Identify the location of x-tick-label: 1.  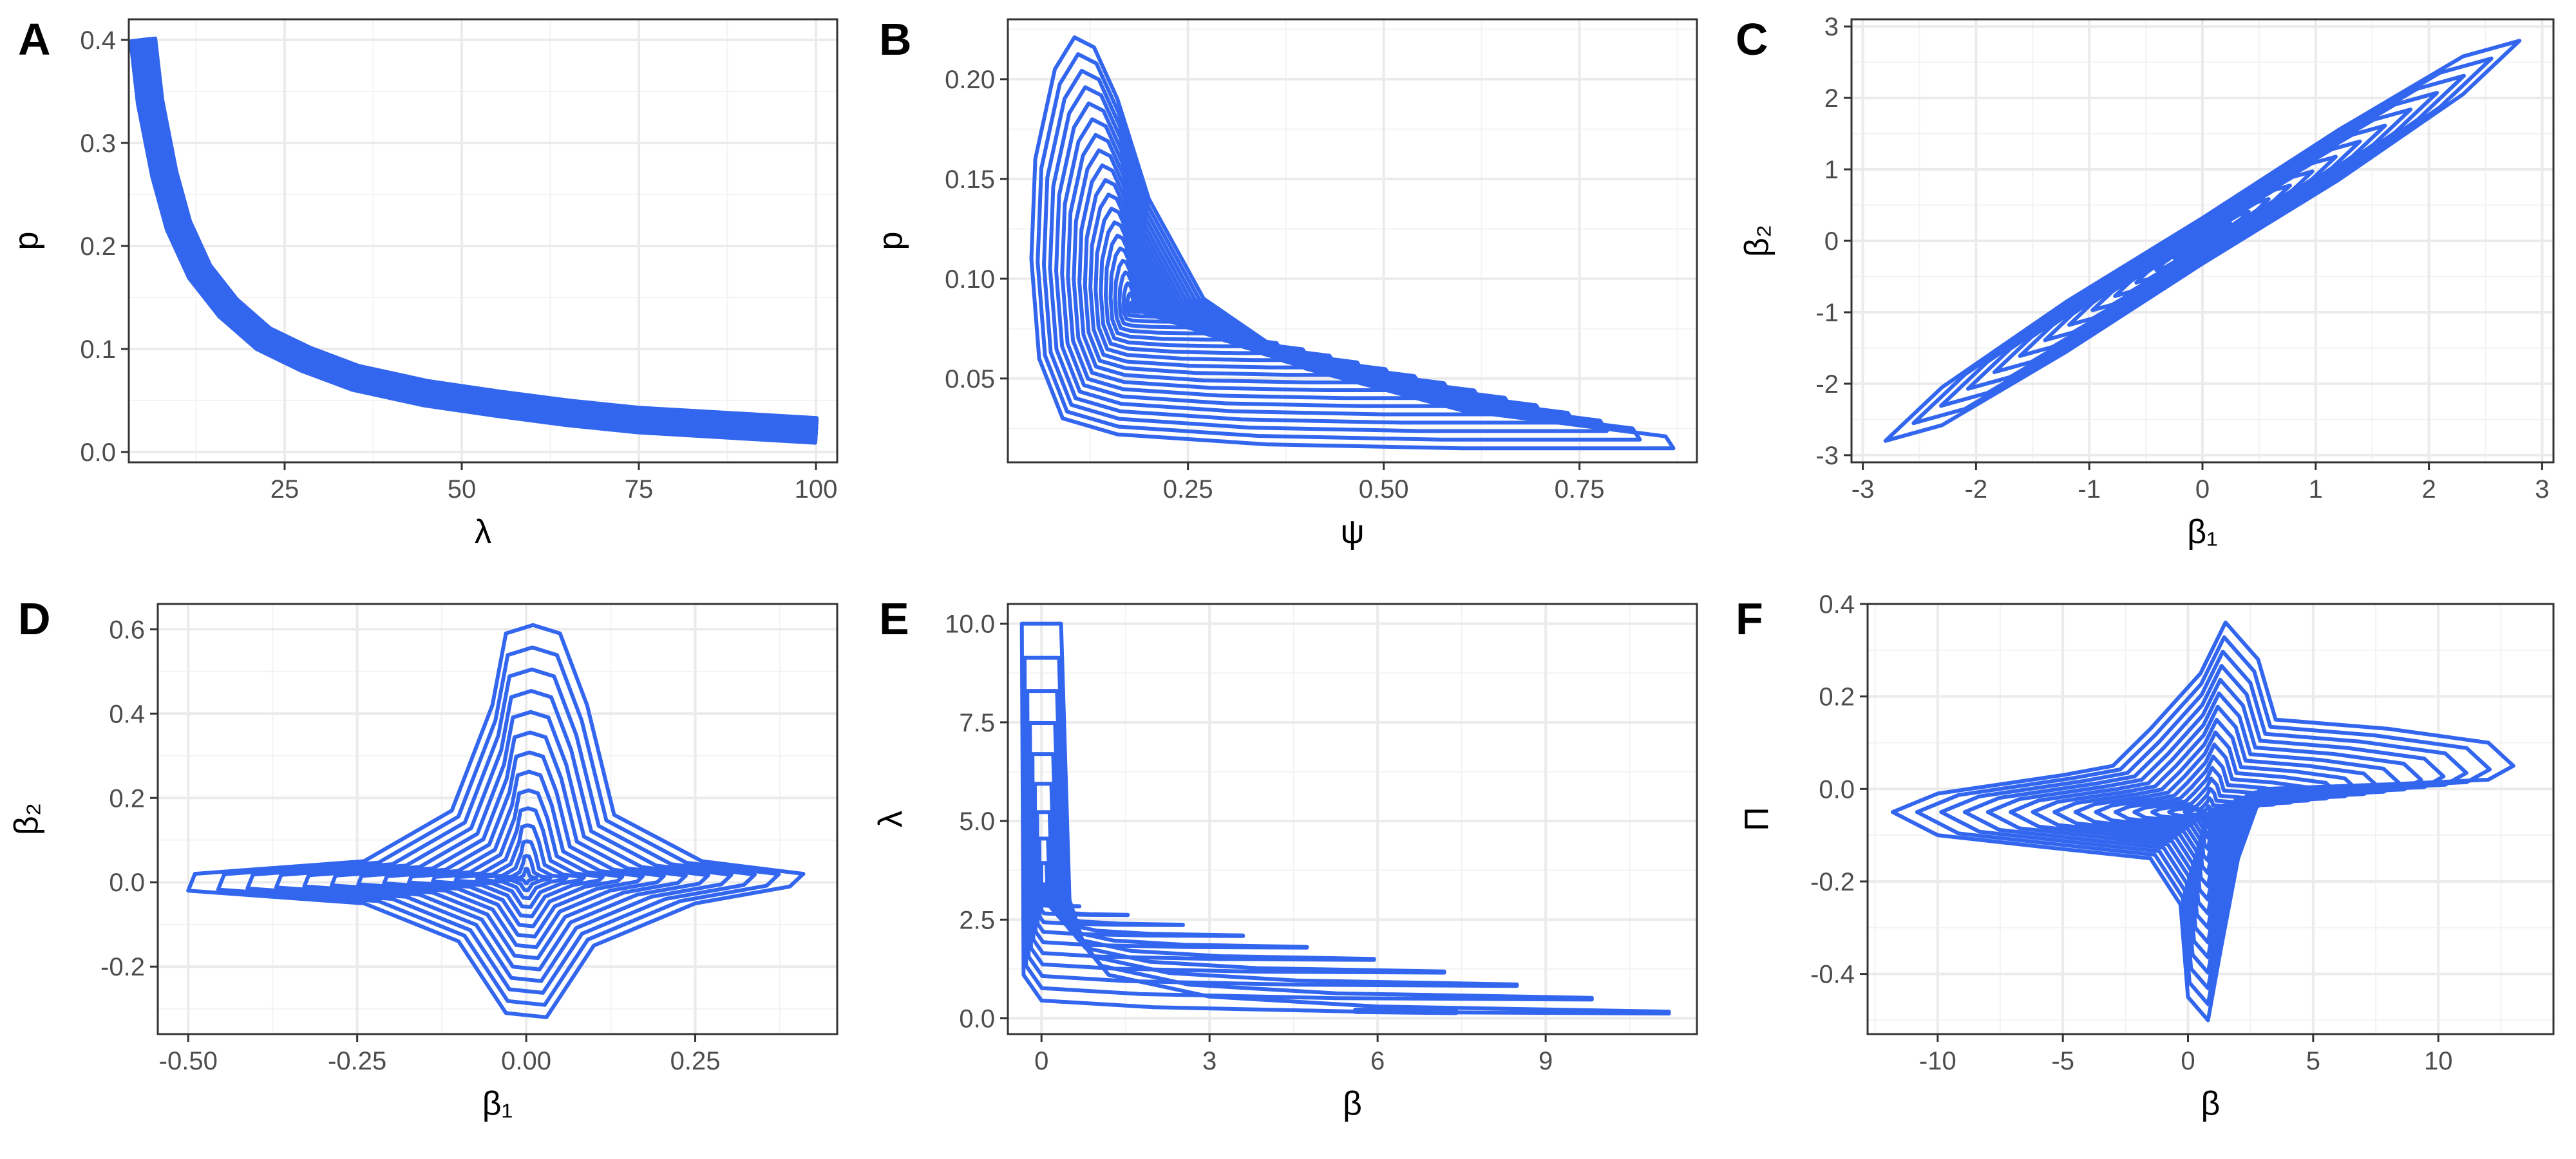
(2316, 489).